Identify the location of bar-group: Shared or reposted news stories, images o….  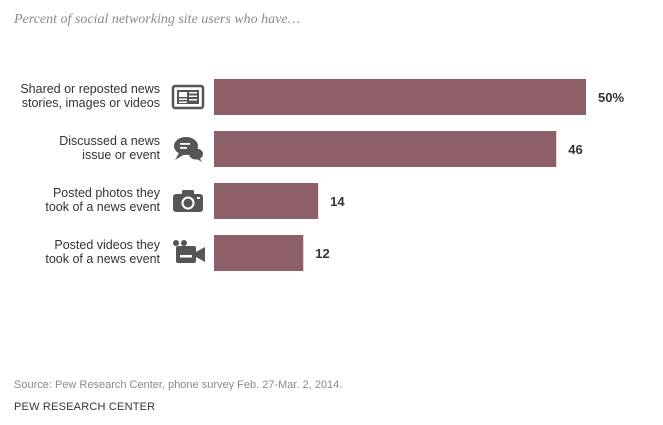
(322, 97).